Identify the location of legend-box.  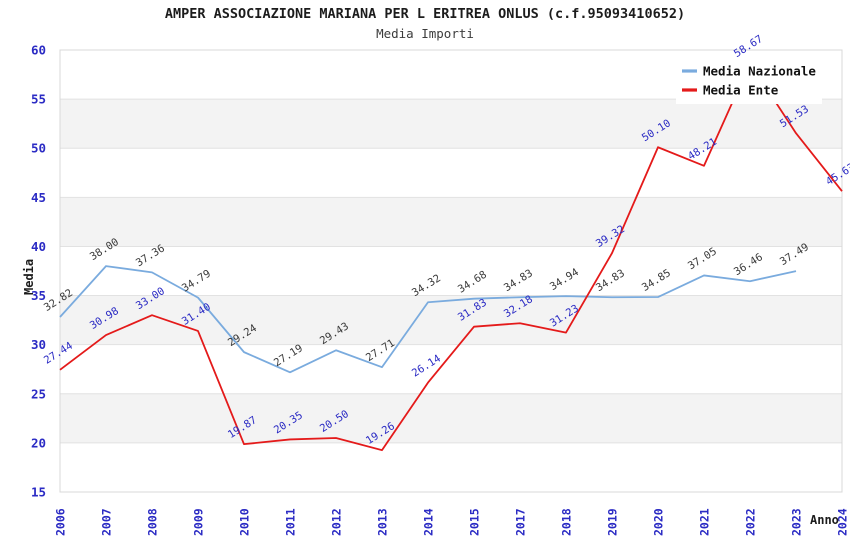
(749, 80).